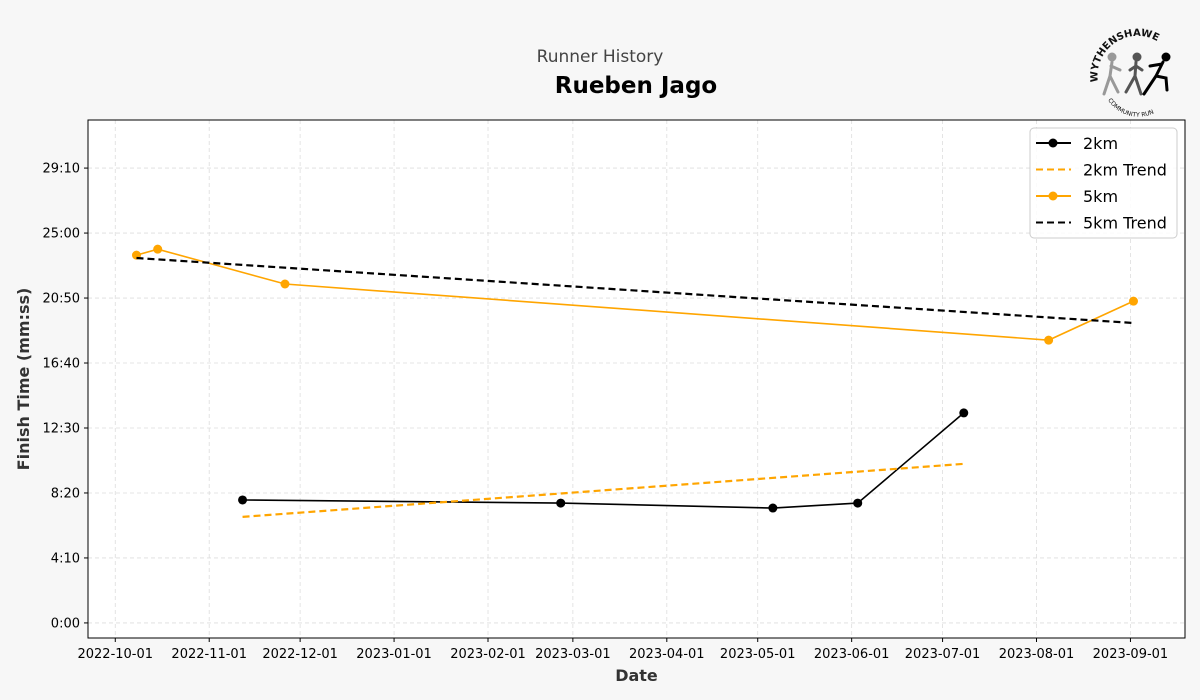 This screenshot has height=700, width=1200. I want to click on y-tick-label: 8:20, so click(65, 493).